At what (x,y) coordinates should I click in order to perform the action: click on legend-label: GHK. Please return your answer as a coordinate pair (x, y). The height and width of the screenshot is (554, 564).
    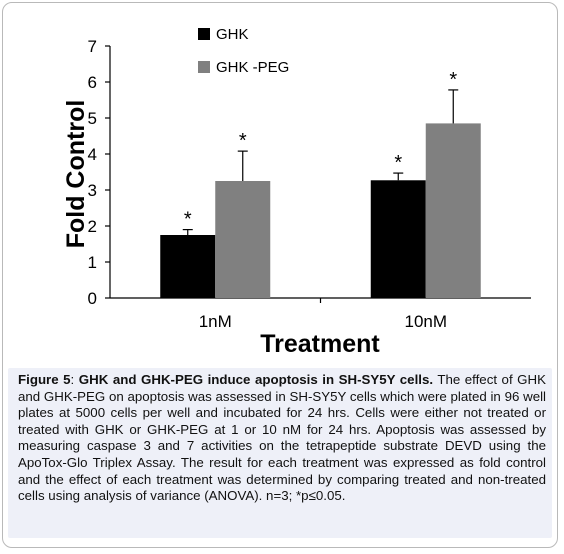
    Looking at the image, I should click on (232, 34).